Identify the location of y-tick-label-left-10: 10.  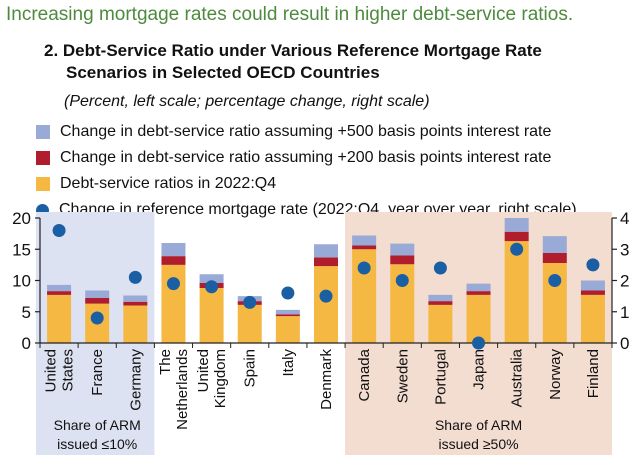
(21, 281).